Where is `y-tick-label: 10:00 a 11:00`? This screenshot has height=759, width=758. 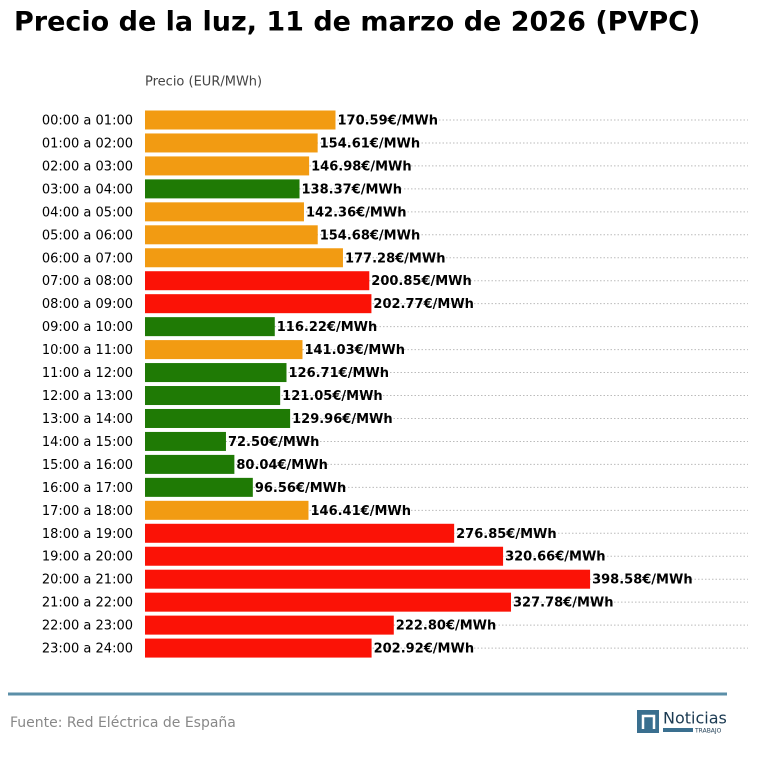
y-tick-label: 10:00 a 11:00 is located at coordinates (87, 350).